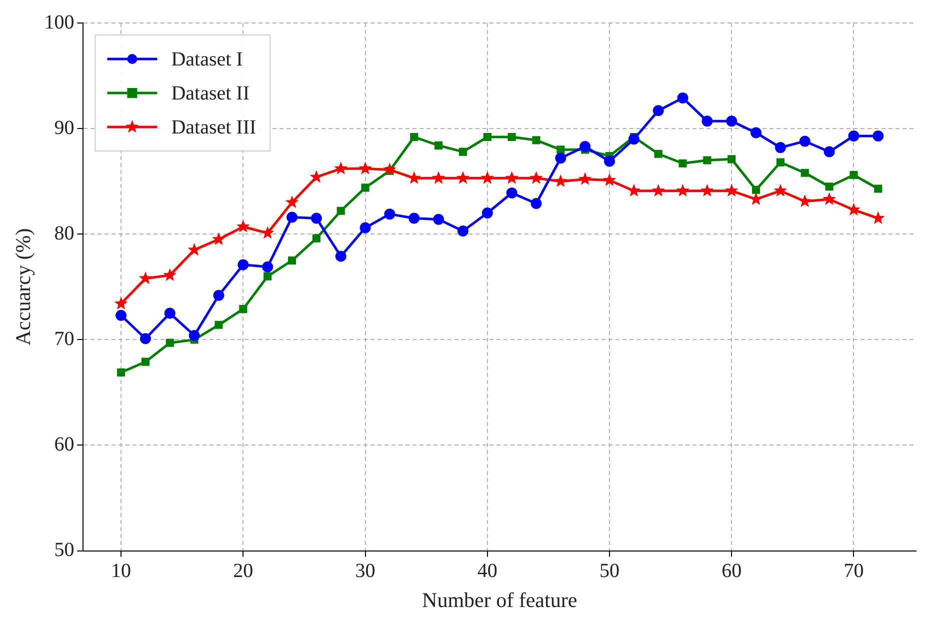 Image resolution: width=937 pixels, height=624 pixels. Describe the element at coordinates (610, 571) in the screenshot. I see `x-tick-label: 50` at that location.